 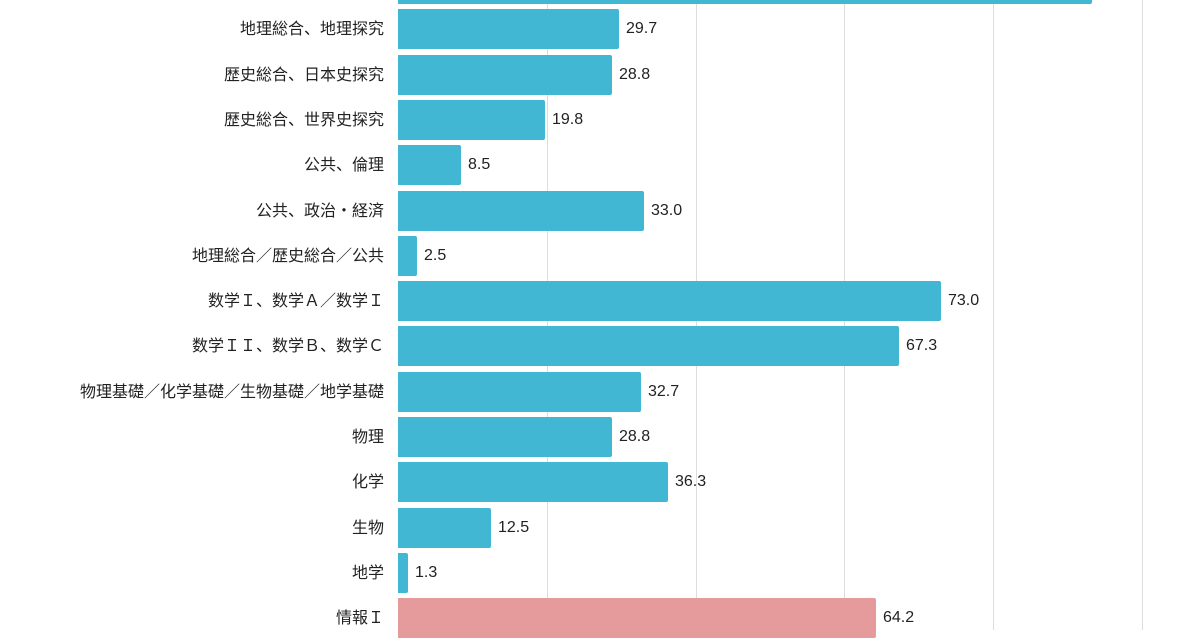 I want to click on bar-row: 地理総合、地理探究 29.7, so click(x=600, y=31).